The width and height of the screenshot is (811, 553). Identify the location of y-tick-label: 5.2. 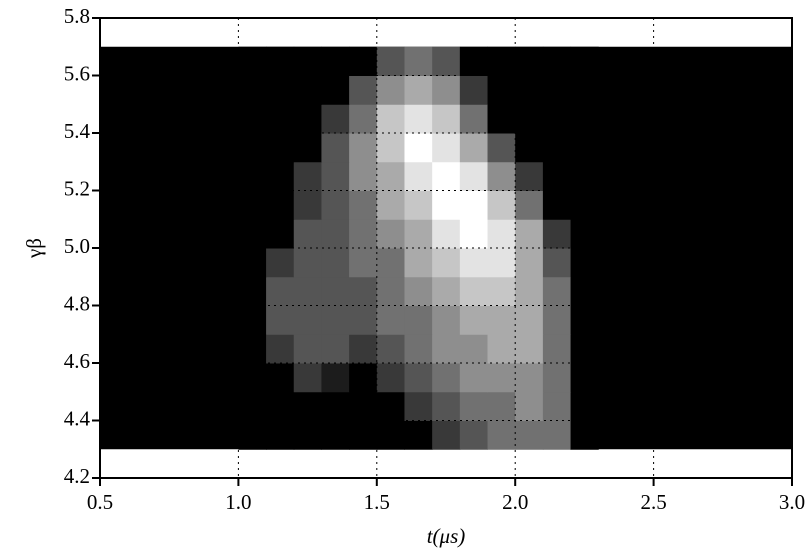
(77, 188).